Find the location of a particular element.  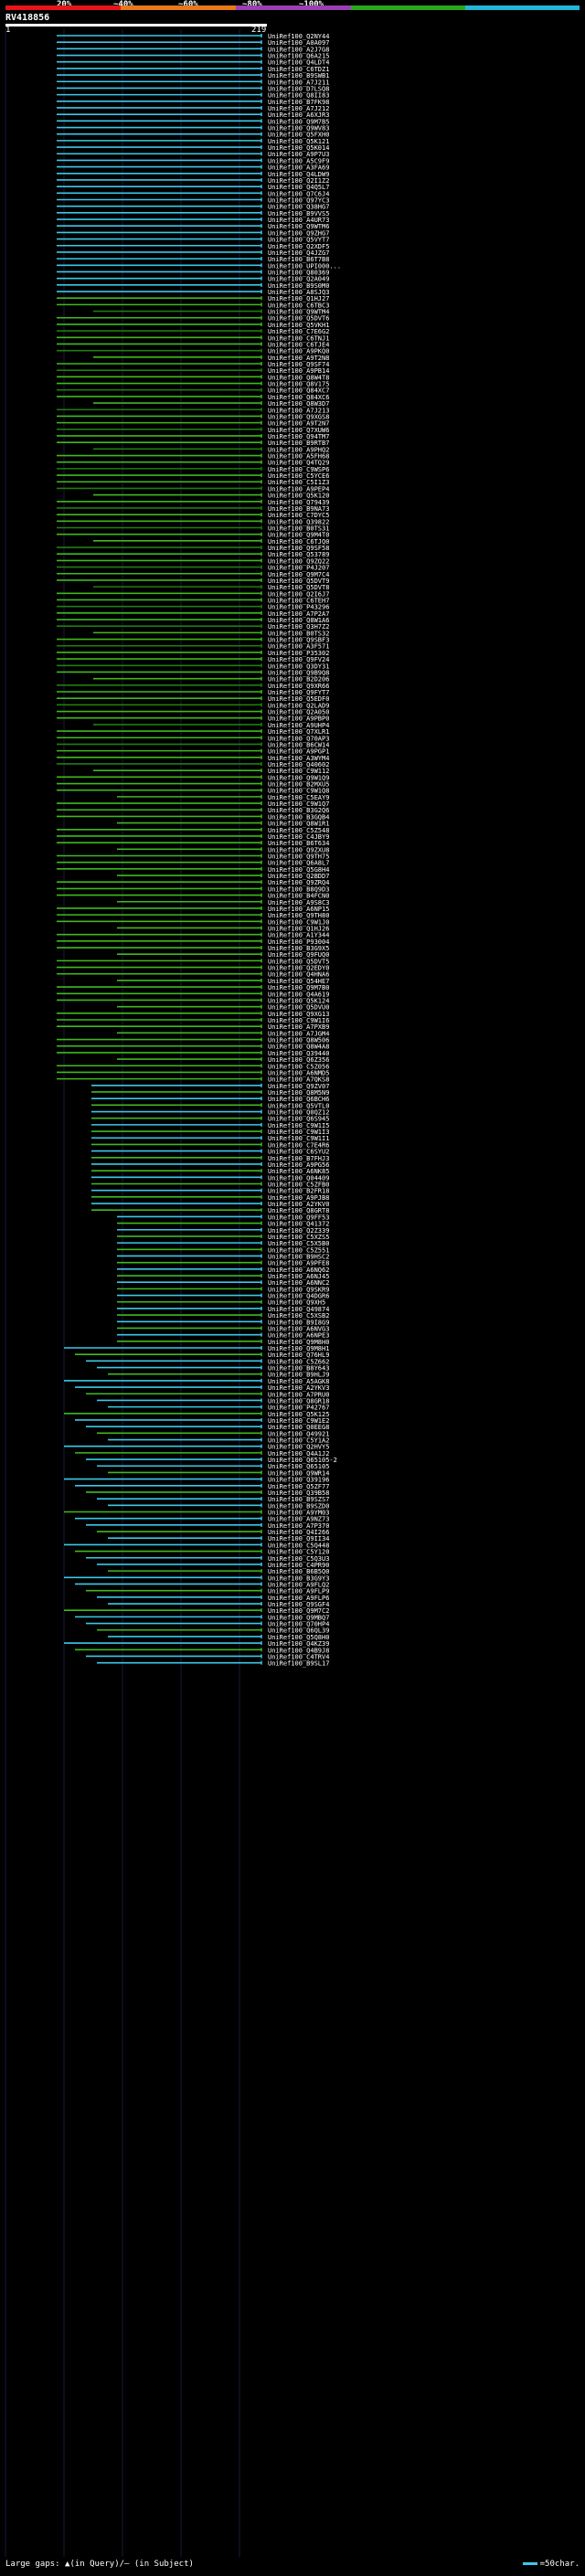

hit-label: UniRef100_Q79439 is located at coordinates (299, 502).